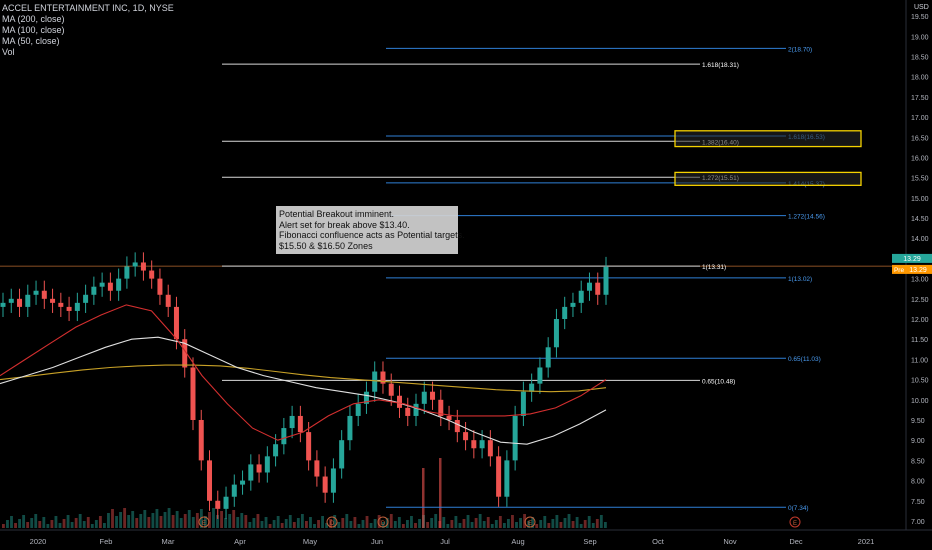 The height and width of the screenshot is (550, 932). Describe the element at coordinates (804, 359) in the screenshot. I see `fib-right-label: 0.65(11.03)` at that location.